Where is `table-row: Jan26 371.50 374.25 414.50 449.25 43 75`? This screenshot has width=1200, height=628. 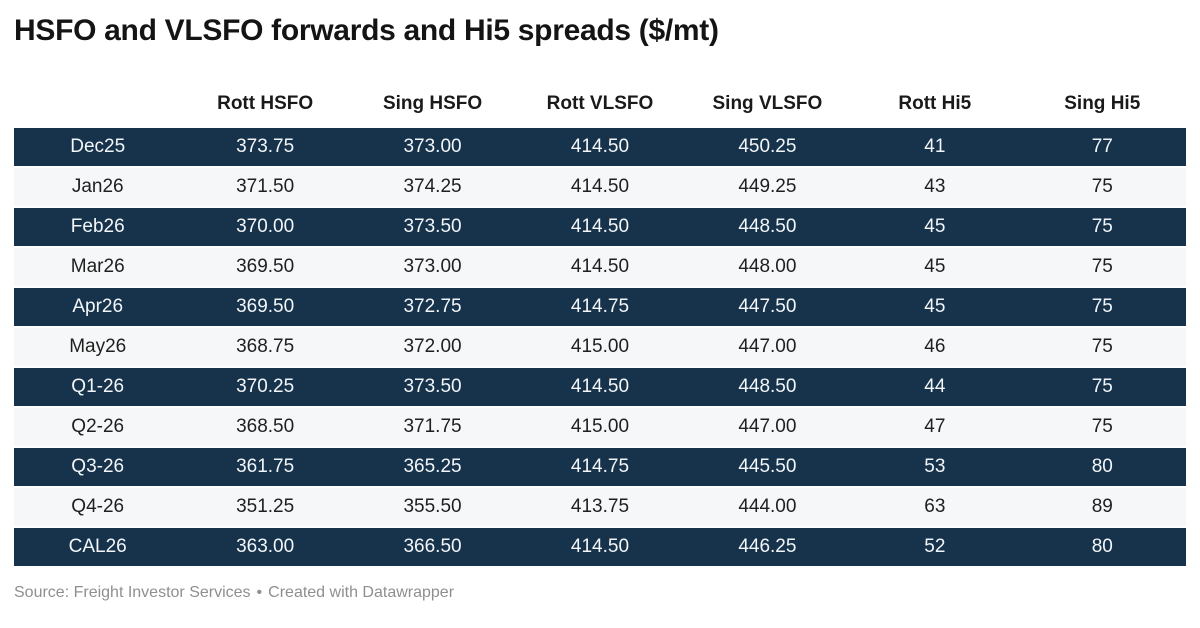 table-row: Jan26 371.50 374.25 414.50 449.25 43 75 is located at coordinates (600, 187).